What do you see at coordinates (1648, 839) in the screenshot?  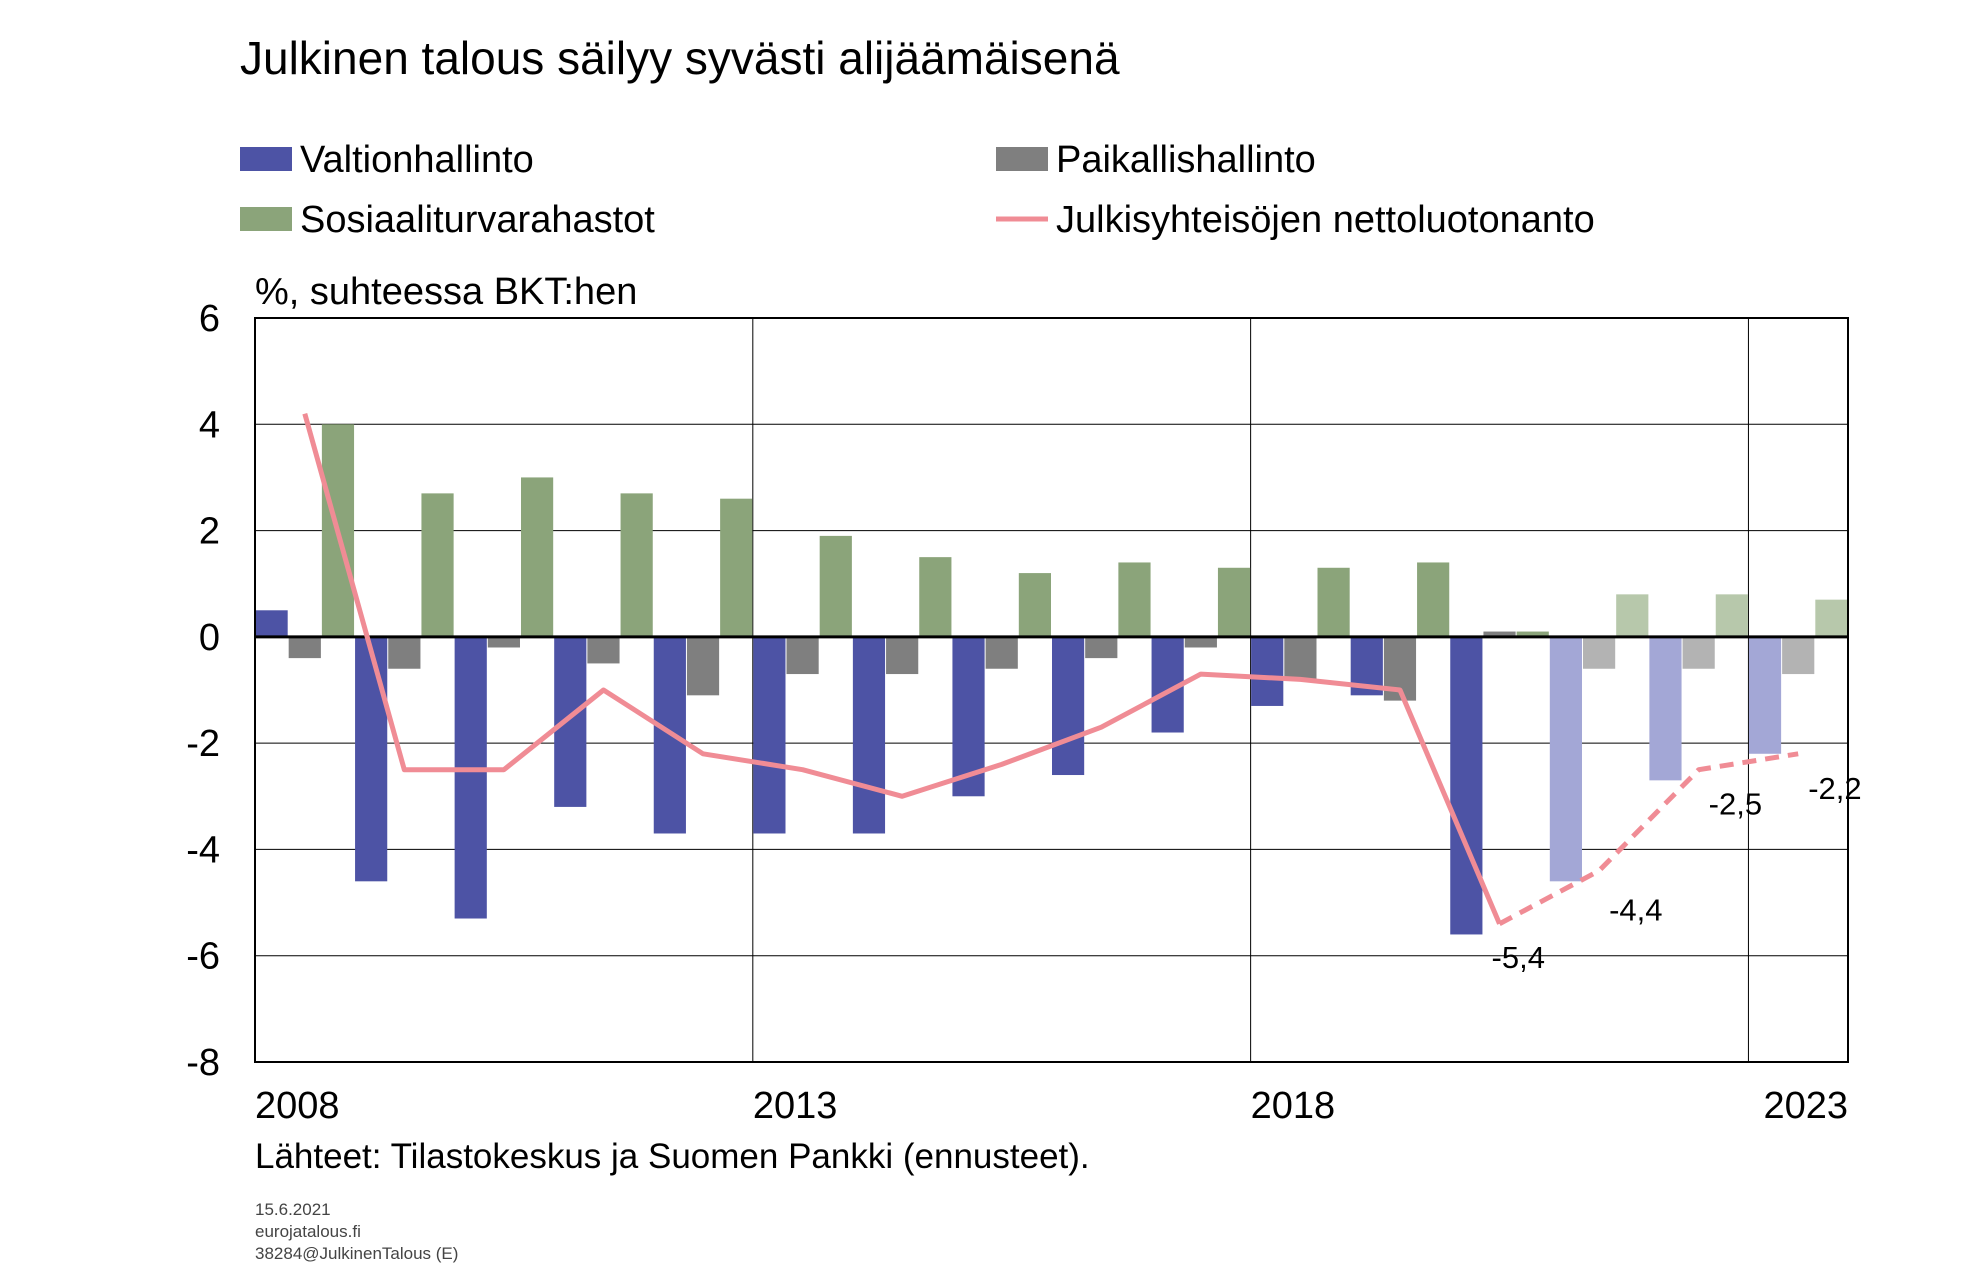 I see `line-forecast` at bounding box center [1648, 839].